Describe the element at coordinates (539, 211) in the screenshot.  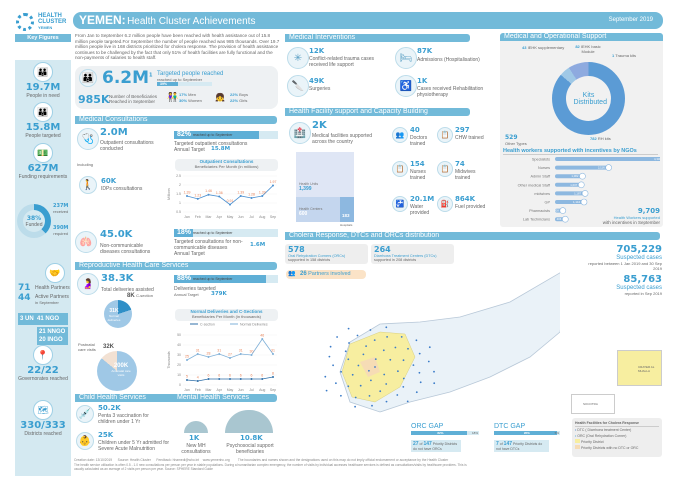
I see `bar-category-label: Pharmacists` at that location.